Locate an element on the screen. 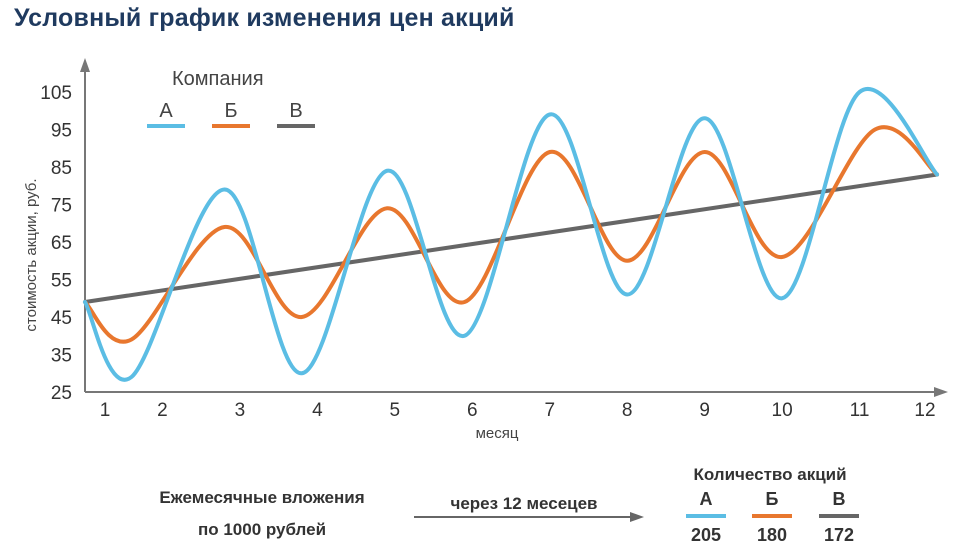  legend-label: А is located at coordinates (166, 111).